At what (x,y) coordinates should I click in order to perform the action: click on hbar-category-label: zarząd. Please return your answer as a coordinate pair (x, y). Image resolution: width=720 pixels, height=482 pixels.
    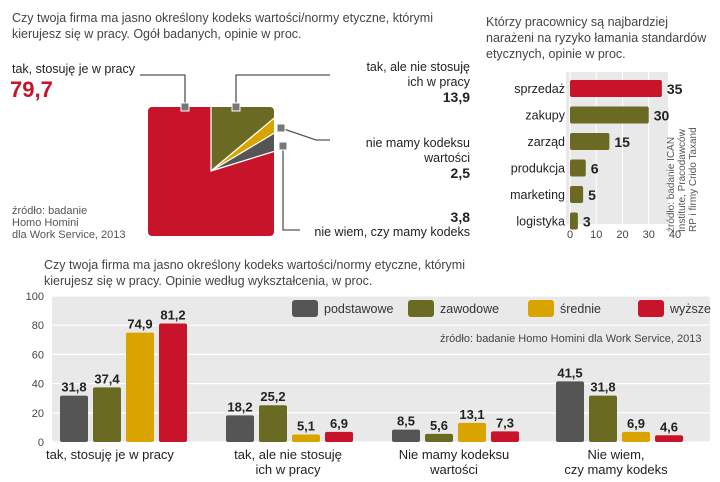
    Looking at the image, I should click on (546, 142).